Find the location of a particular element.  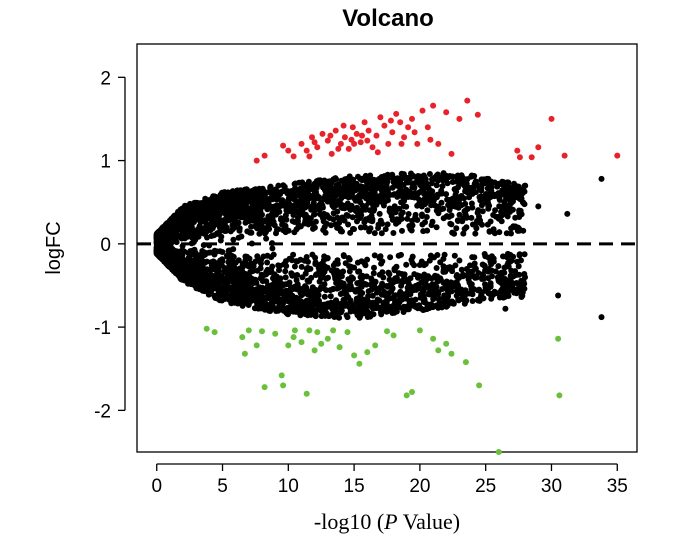

x-axis-label-prefix: -log10 ( is located at coordinates (349, 521).